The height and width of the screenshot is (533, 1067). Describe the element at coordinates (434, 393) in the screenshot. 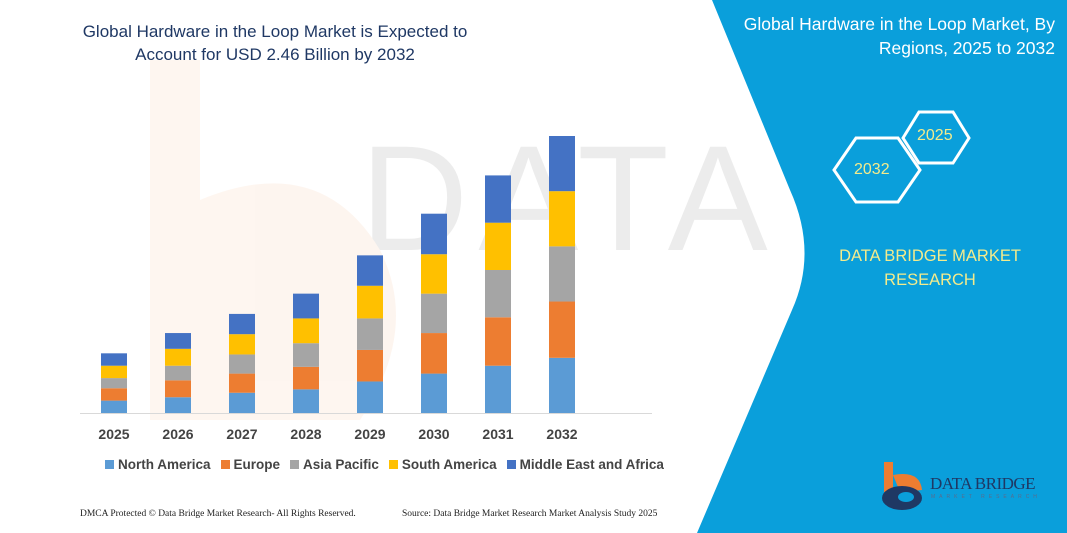

I see `bar-segment-2030-north-america` at that location.